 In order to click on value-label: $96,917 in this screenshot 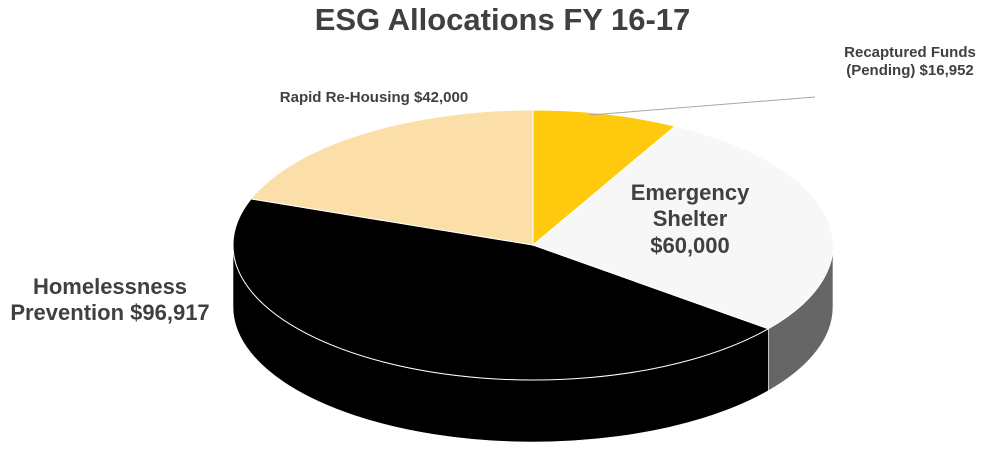, I will do `click(170, 313)`.